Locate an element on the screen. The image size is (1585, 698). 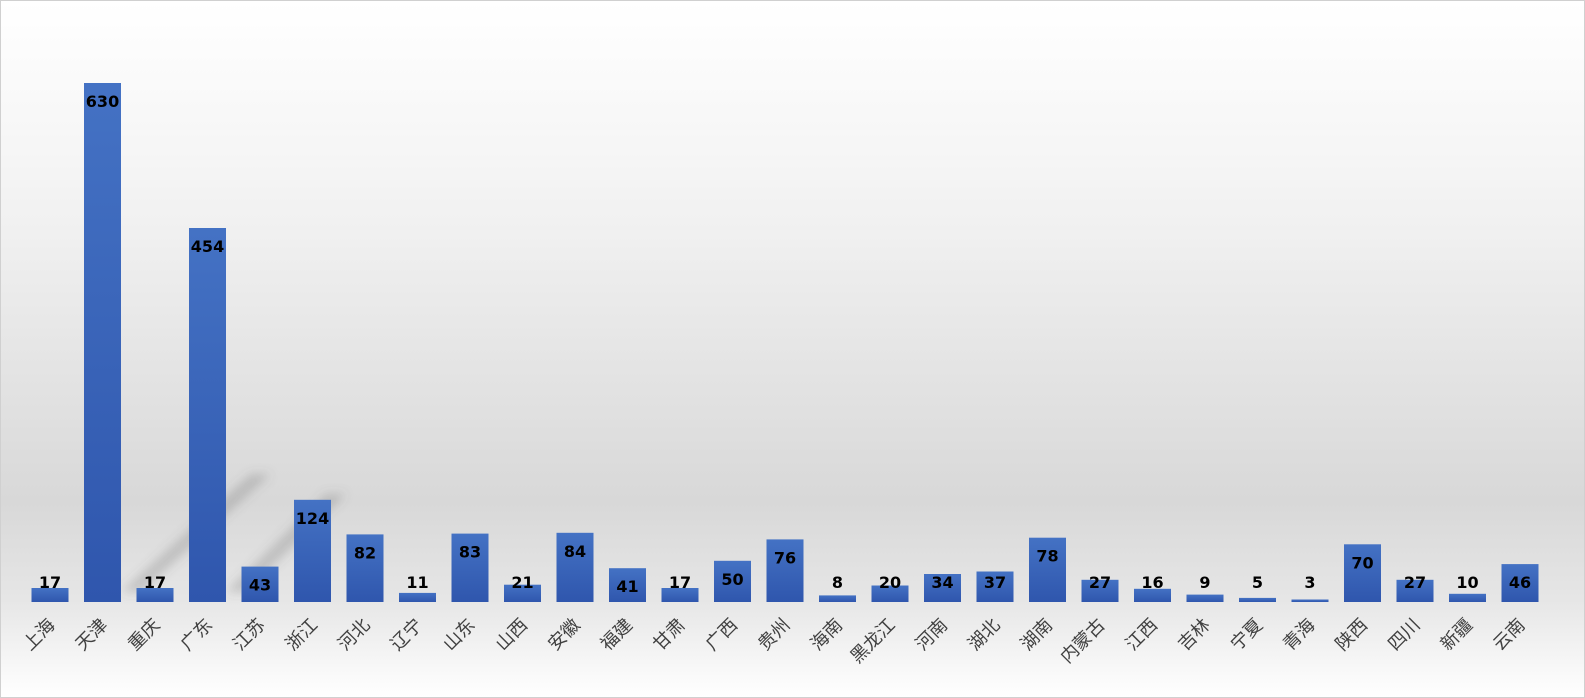
x-tick-label: 海南 is located at coordinates (827, 635).